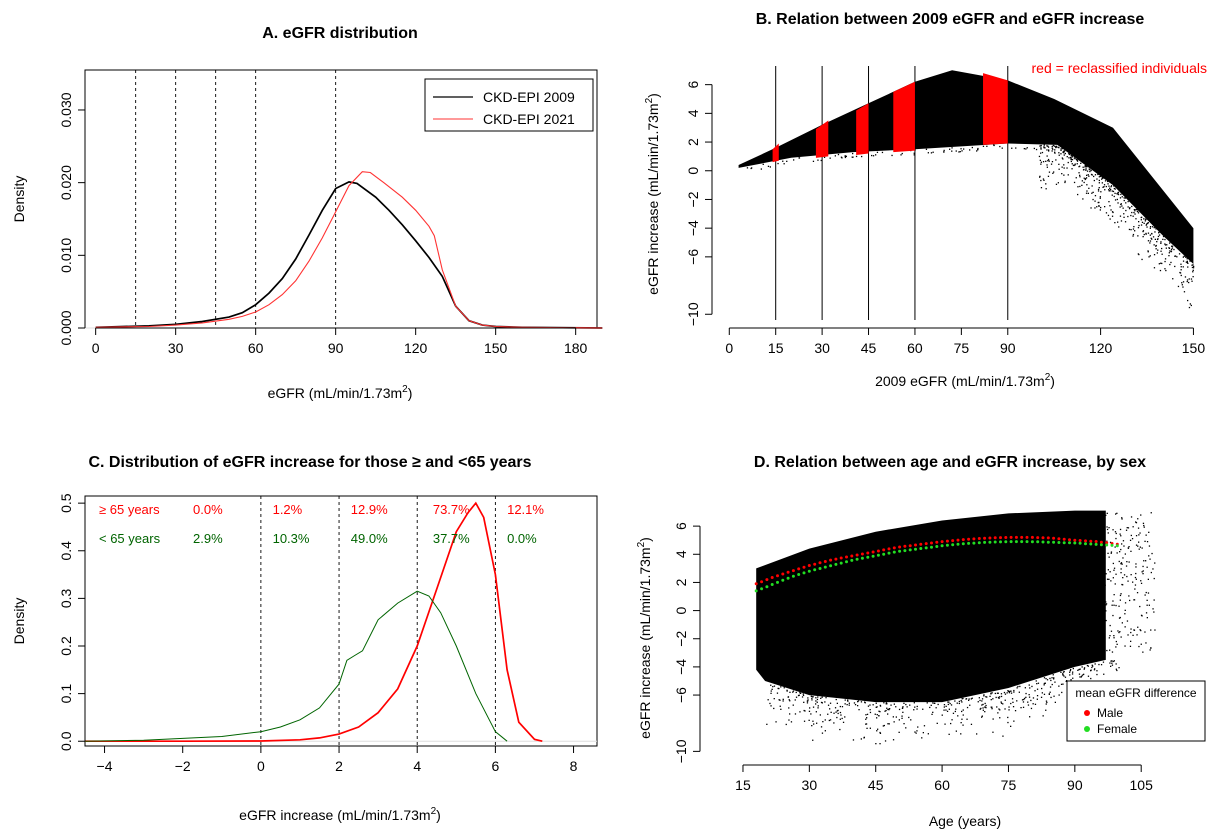 This screenshot has height=832, width=1220. Describe the element at coordinates (693, 85) in the screenshot. I see `panel-b-y-tick-label: 6` at that location.